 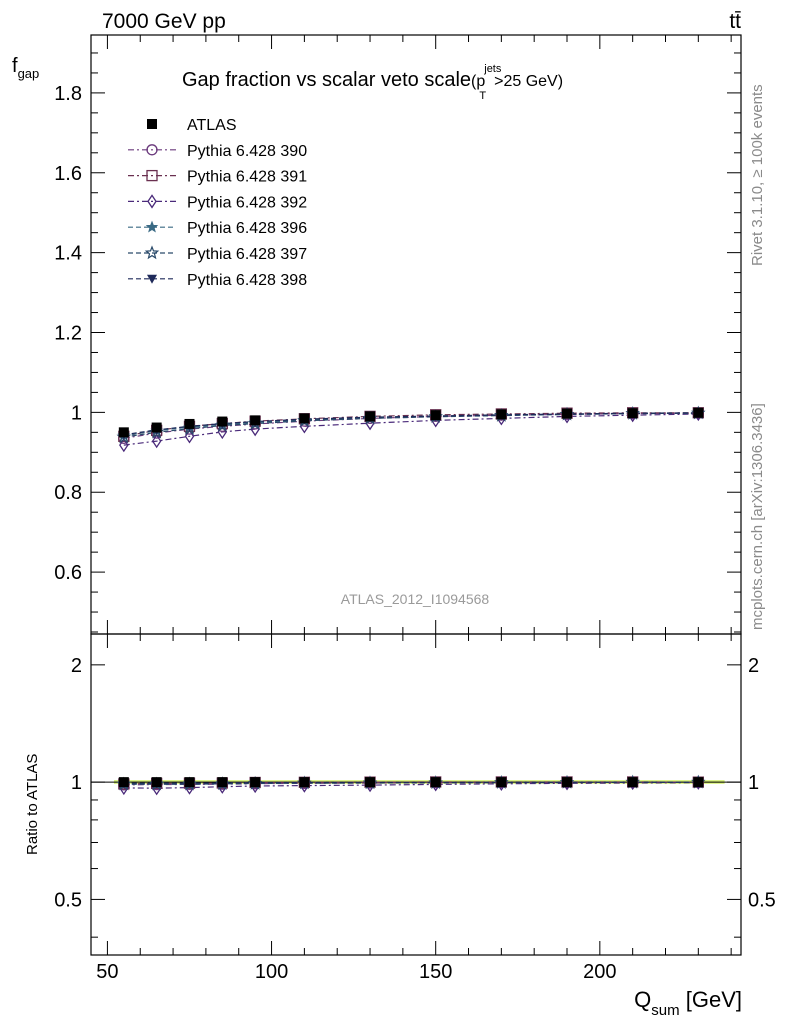 What do you see at coordinates (271, 972) in the screenshot?
I see `x-tick-label: 100` at bounding box center [271, 972].